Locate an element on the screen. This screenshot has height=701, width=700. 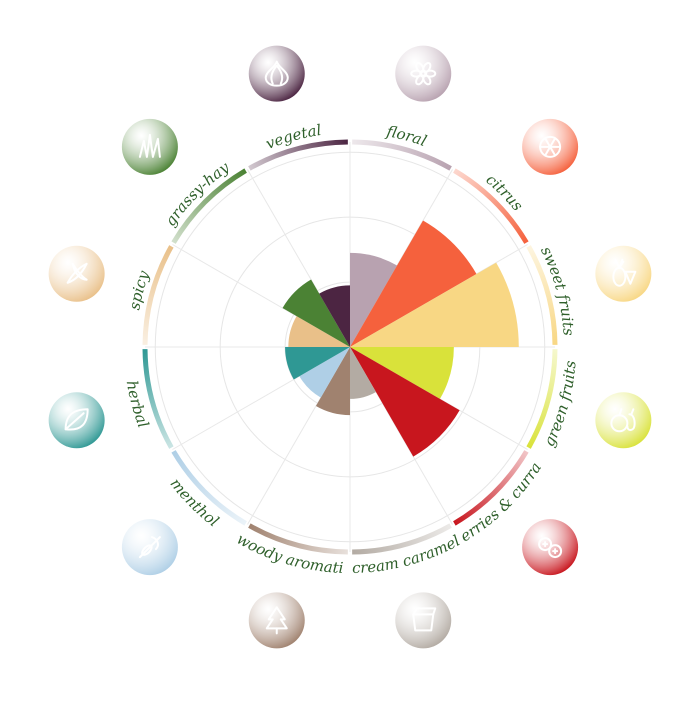
icon-circle-grassy-hay is located at coordinates (149, 146).